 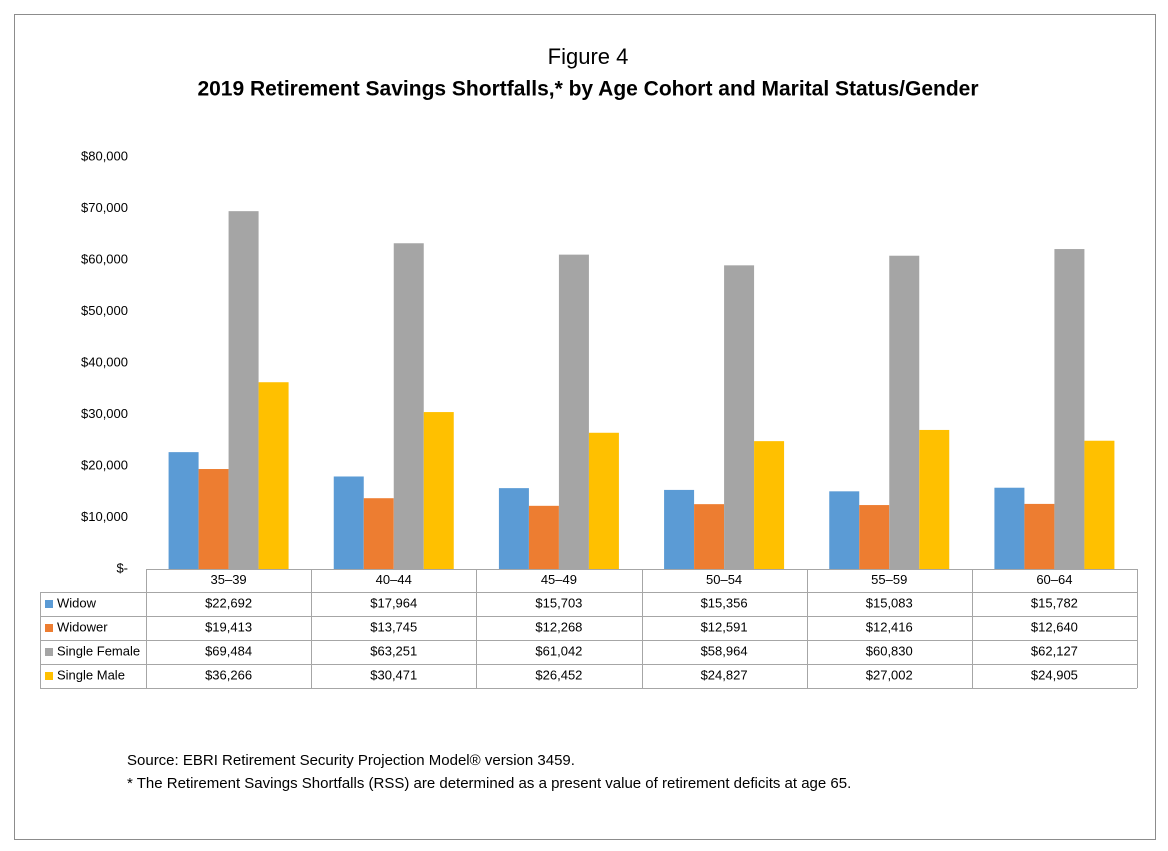 I want to click on legend-label: Single Female, so click(x=98, y=650).